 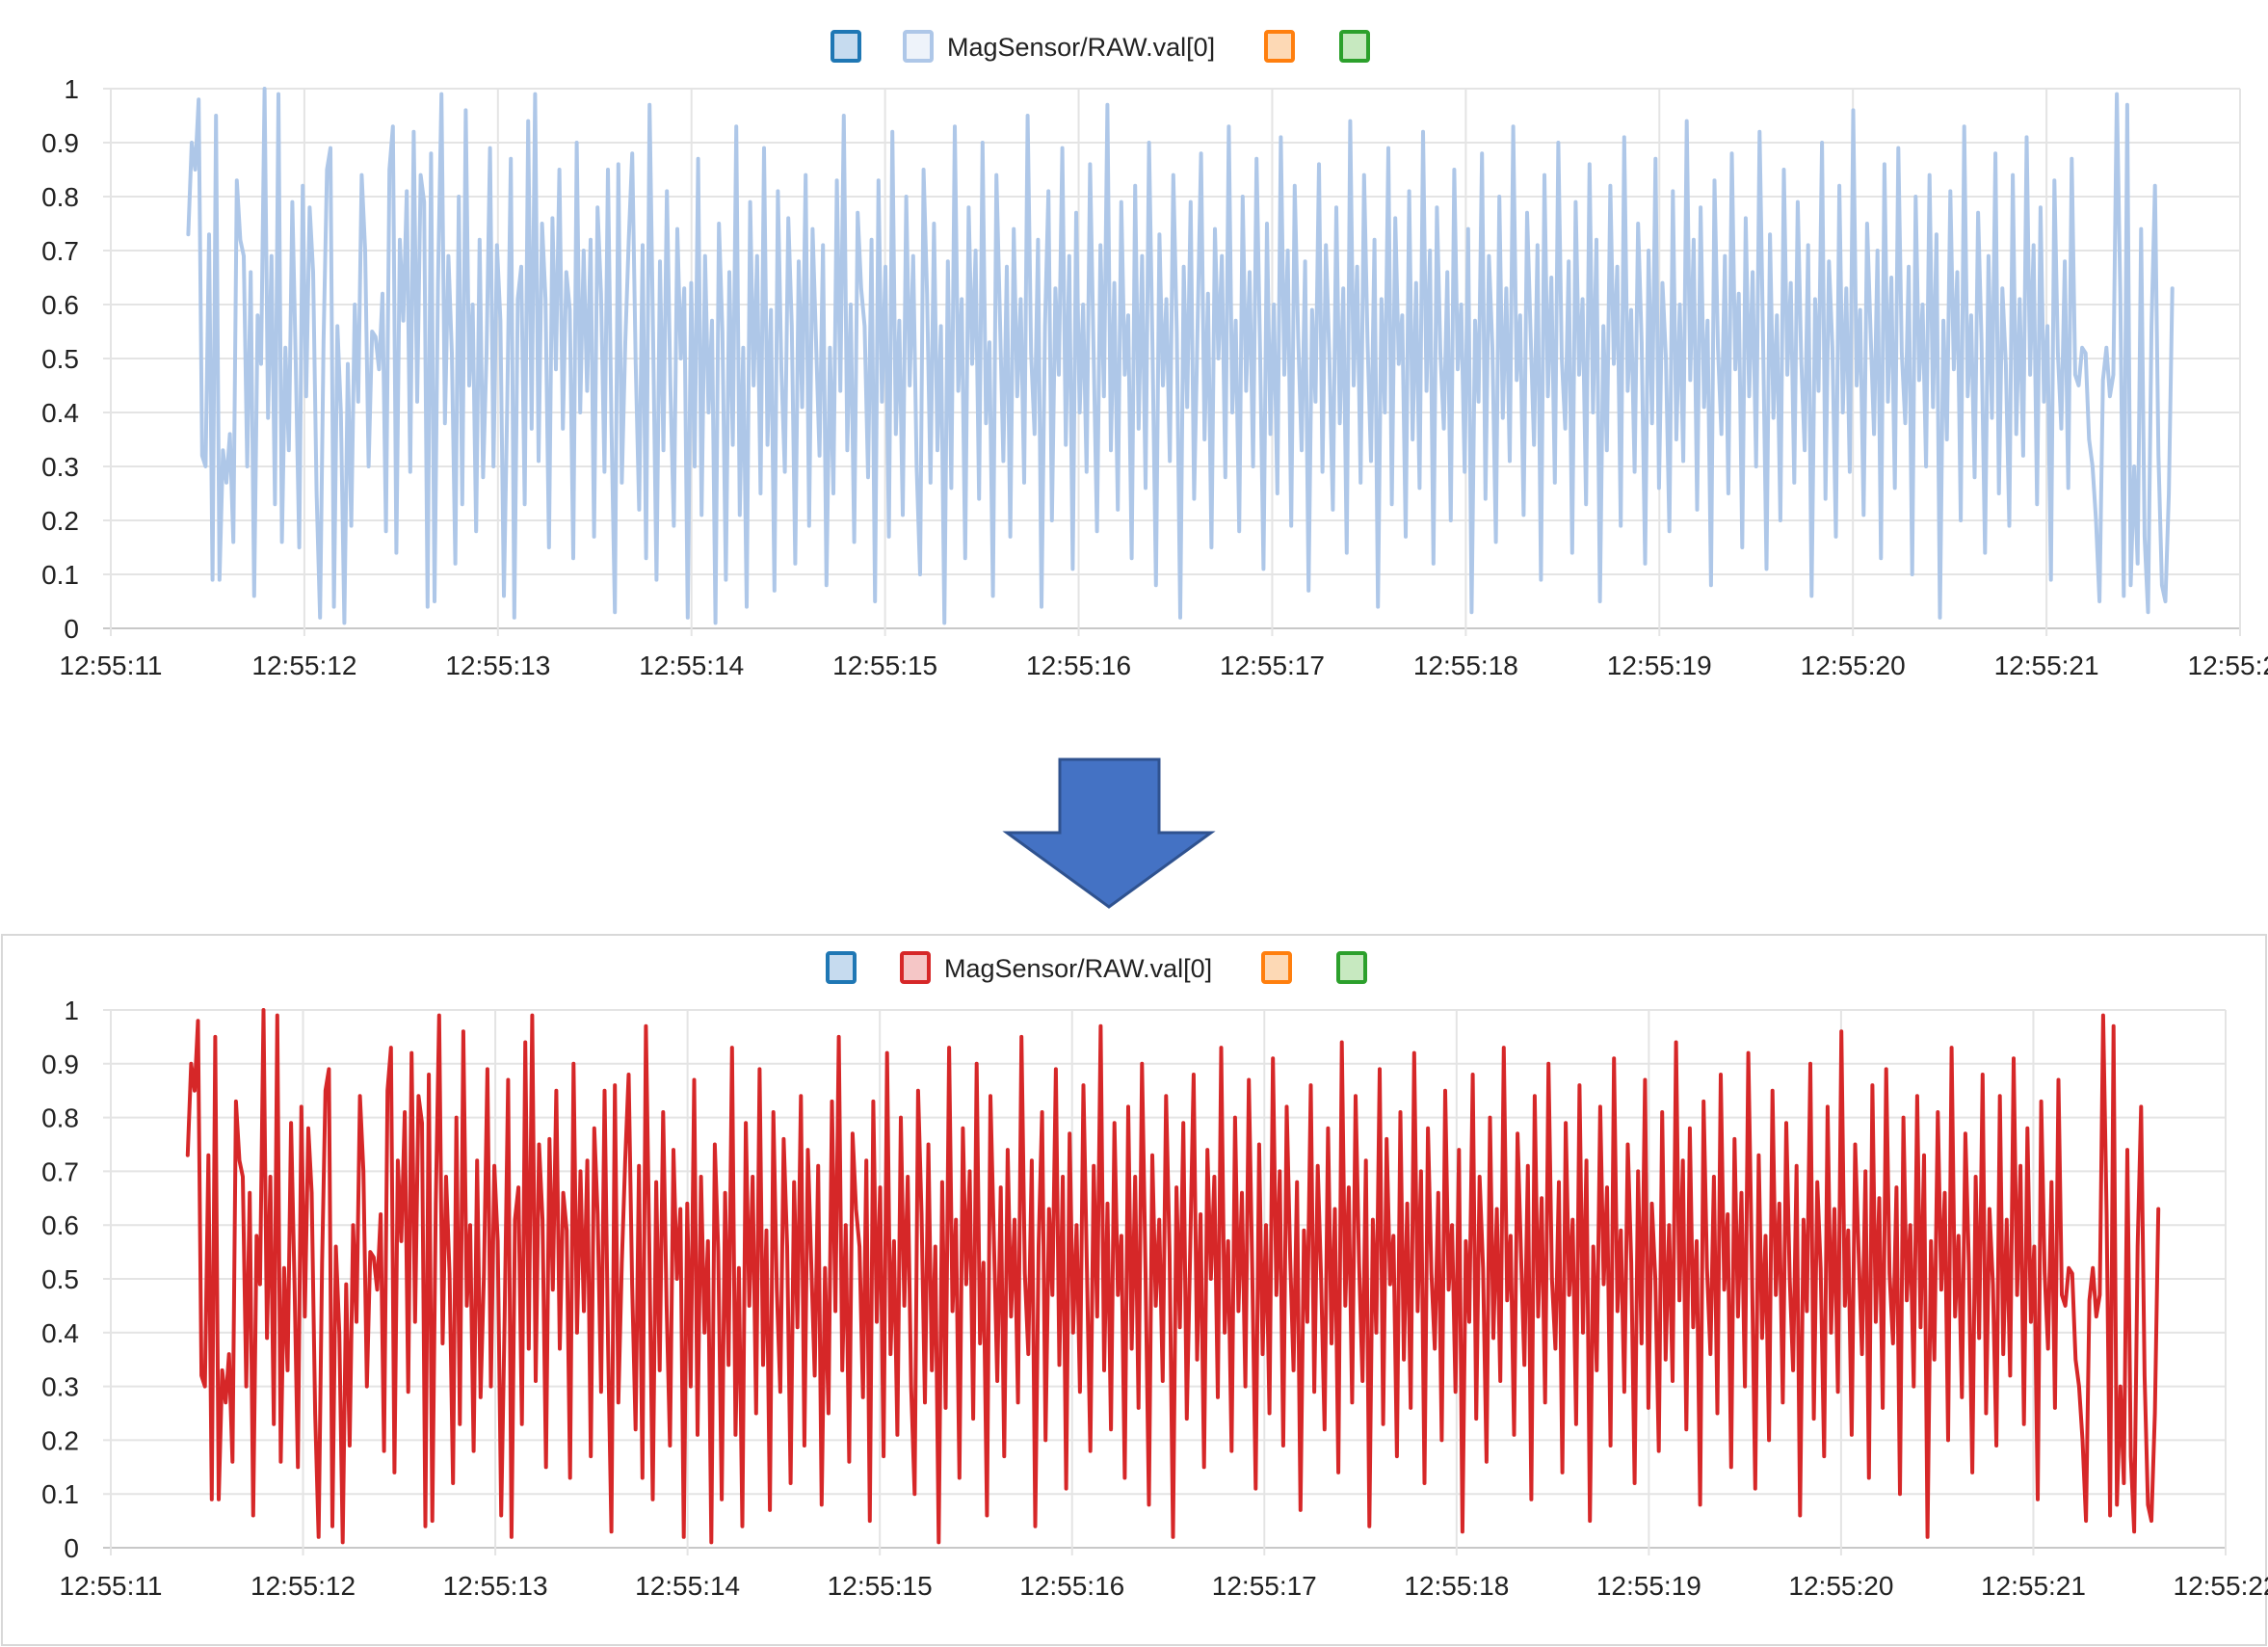 What do you see at coordinates (1109, 833) in the screenshot?
I see `down-arrow-icon` at bounding box center [1109, 833].